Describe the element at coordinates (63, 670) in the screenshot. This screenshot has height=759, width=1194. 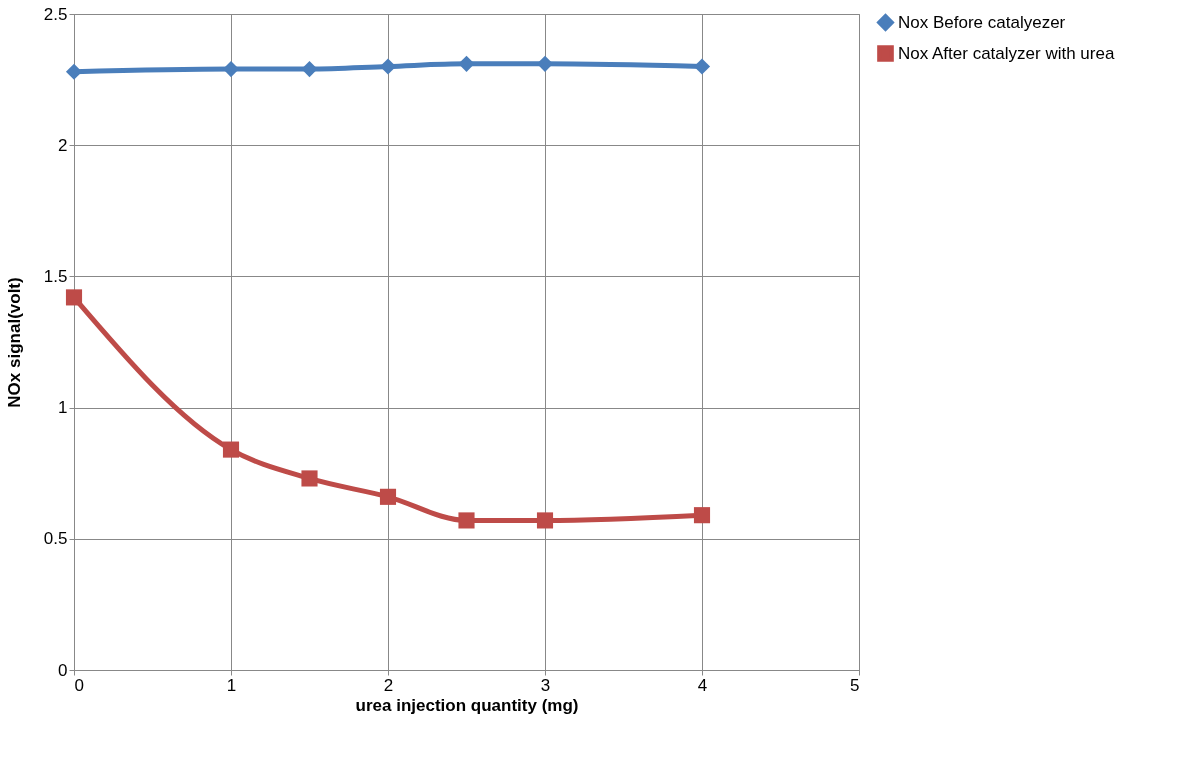
I see `y-tick-label: 0` at that location.